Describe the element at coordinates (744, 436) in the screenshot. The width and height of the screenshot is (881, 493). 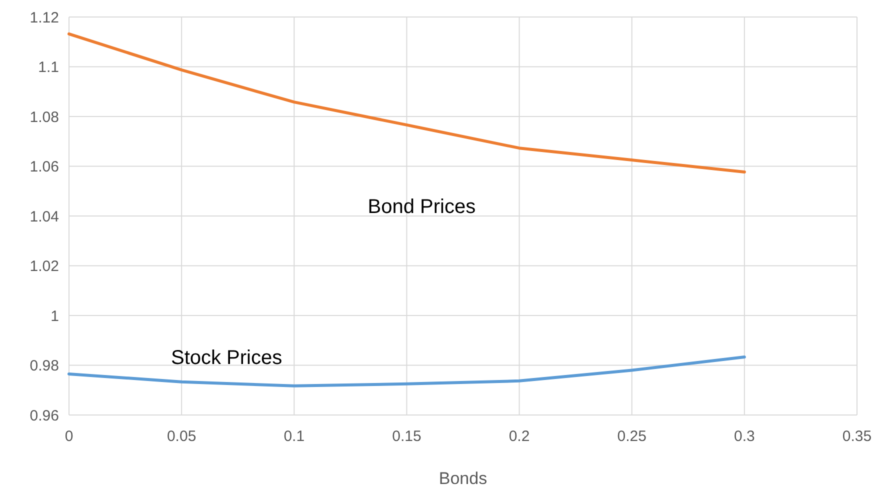
I see `x-tick-label: 0.3` at that location.